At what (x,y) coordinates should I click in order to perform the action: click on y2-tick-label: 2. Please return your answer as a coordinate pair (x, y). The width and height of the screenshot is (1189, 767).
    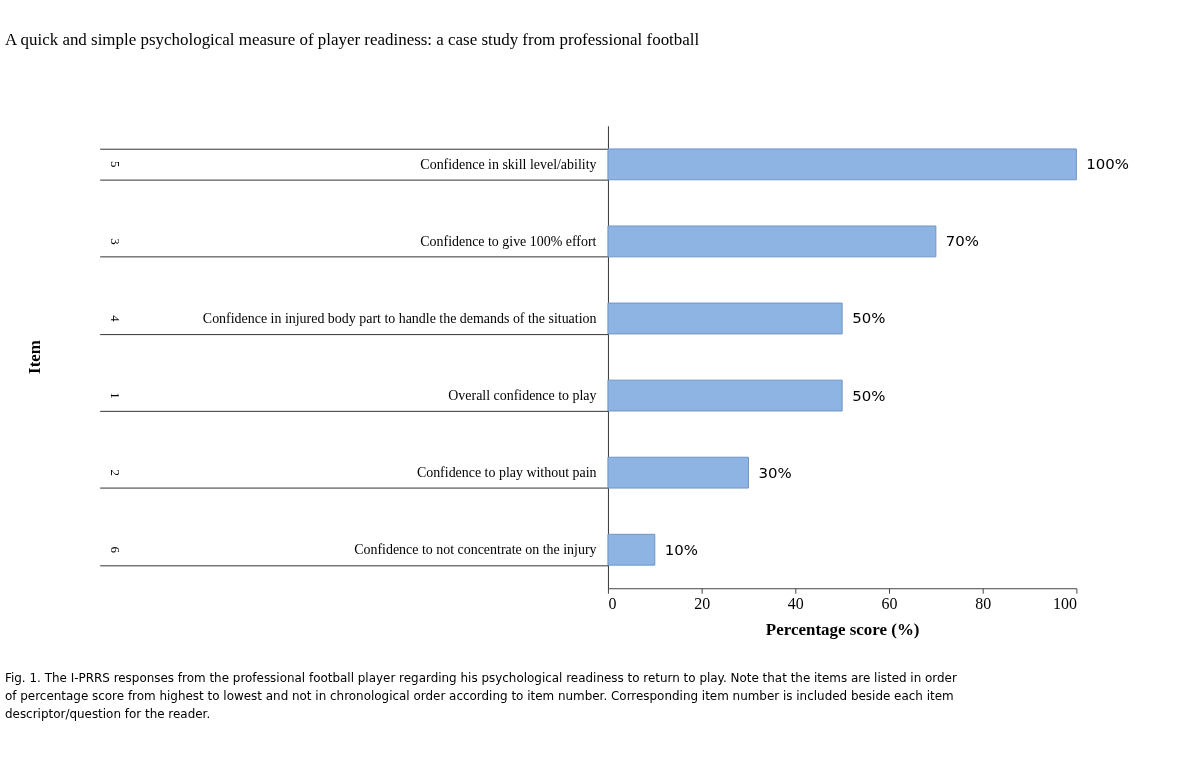
    Looking at the image, I should click on (115, 472).